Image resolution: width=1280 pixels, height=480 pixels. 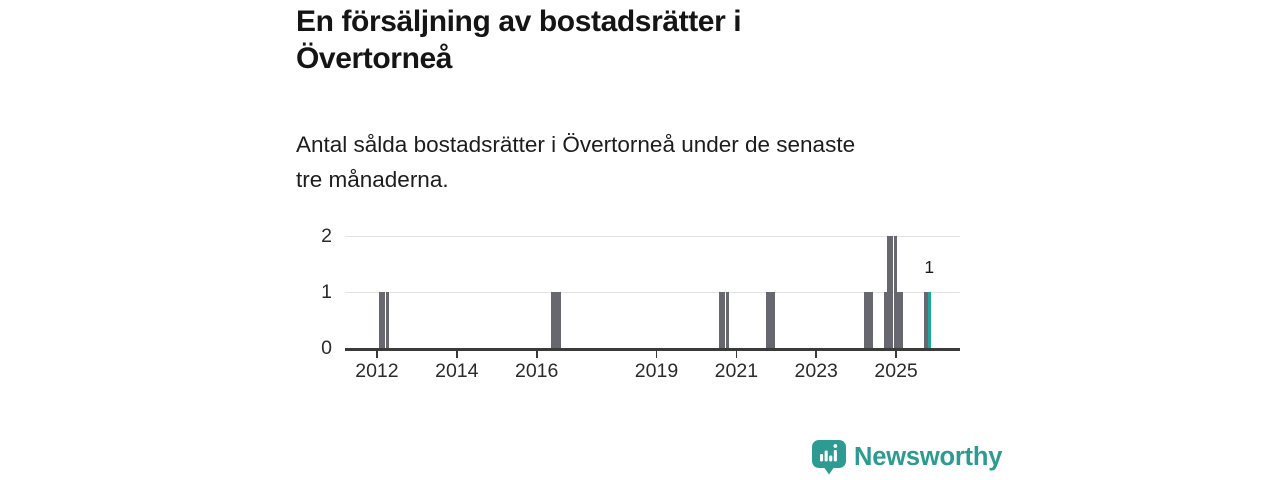 What do you see at coordinates (377, 354) in the screenshot?
I see `x-axis-tick-2012` at bounding box center [377, 354].